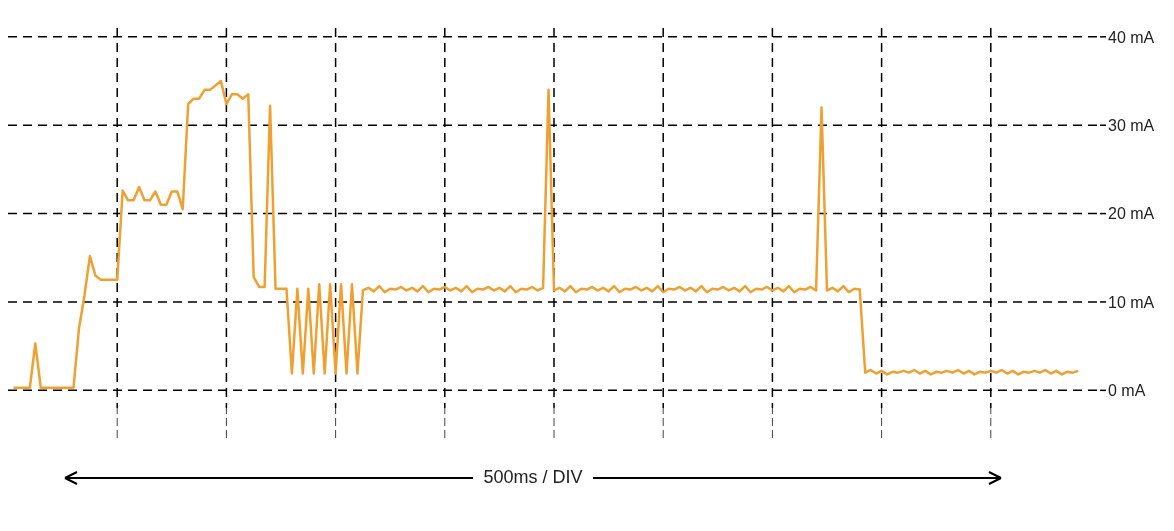 This screenshot has width=1174, height=531. What do you see at coordinates (1131, 37) in the screenshot?
I see `y-tick-label: 40 mA` at bounding box center [1131, 37].